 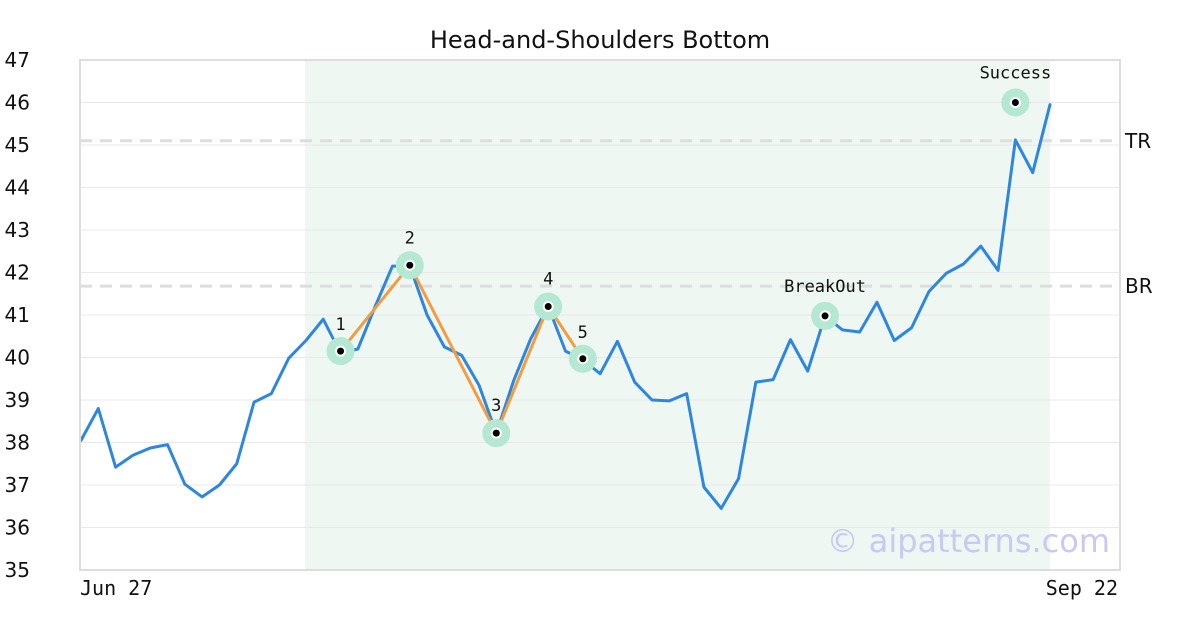 What do you see at coordinates (17, 230) in the screenshot?
I see `y-tick-label-43: 43` at bounding box center [17, 230].